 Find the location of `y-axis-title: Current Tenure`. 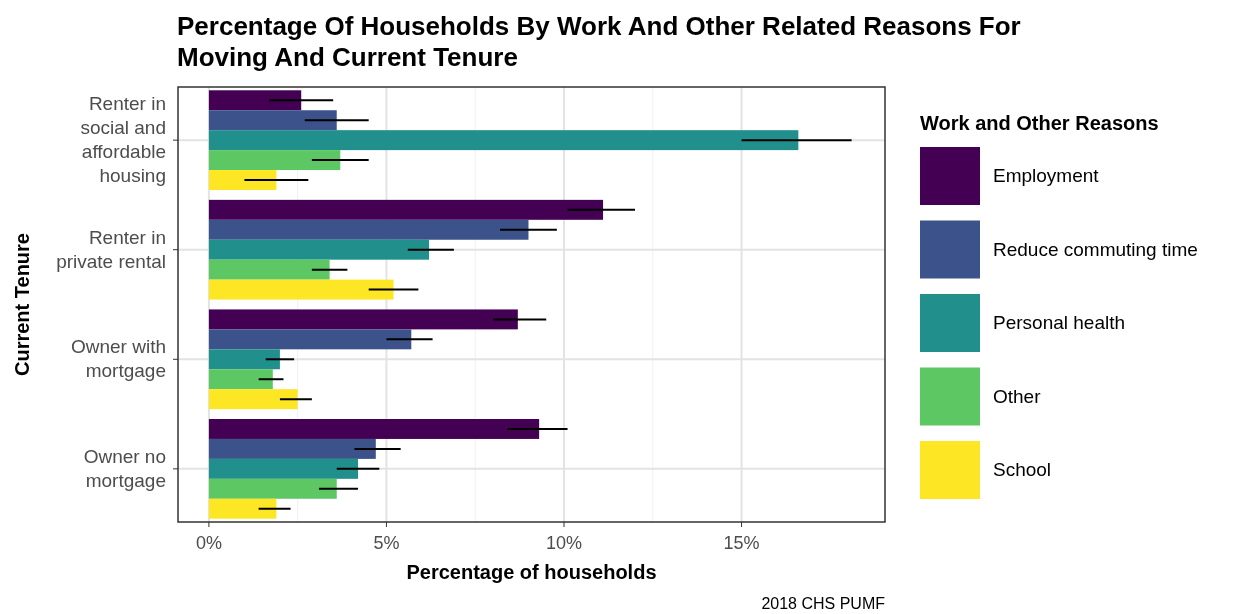

y-axis-title: Current Tenure is located at coordinates (22, 304).